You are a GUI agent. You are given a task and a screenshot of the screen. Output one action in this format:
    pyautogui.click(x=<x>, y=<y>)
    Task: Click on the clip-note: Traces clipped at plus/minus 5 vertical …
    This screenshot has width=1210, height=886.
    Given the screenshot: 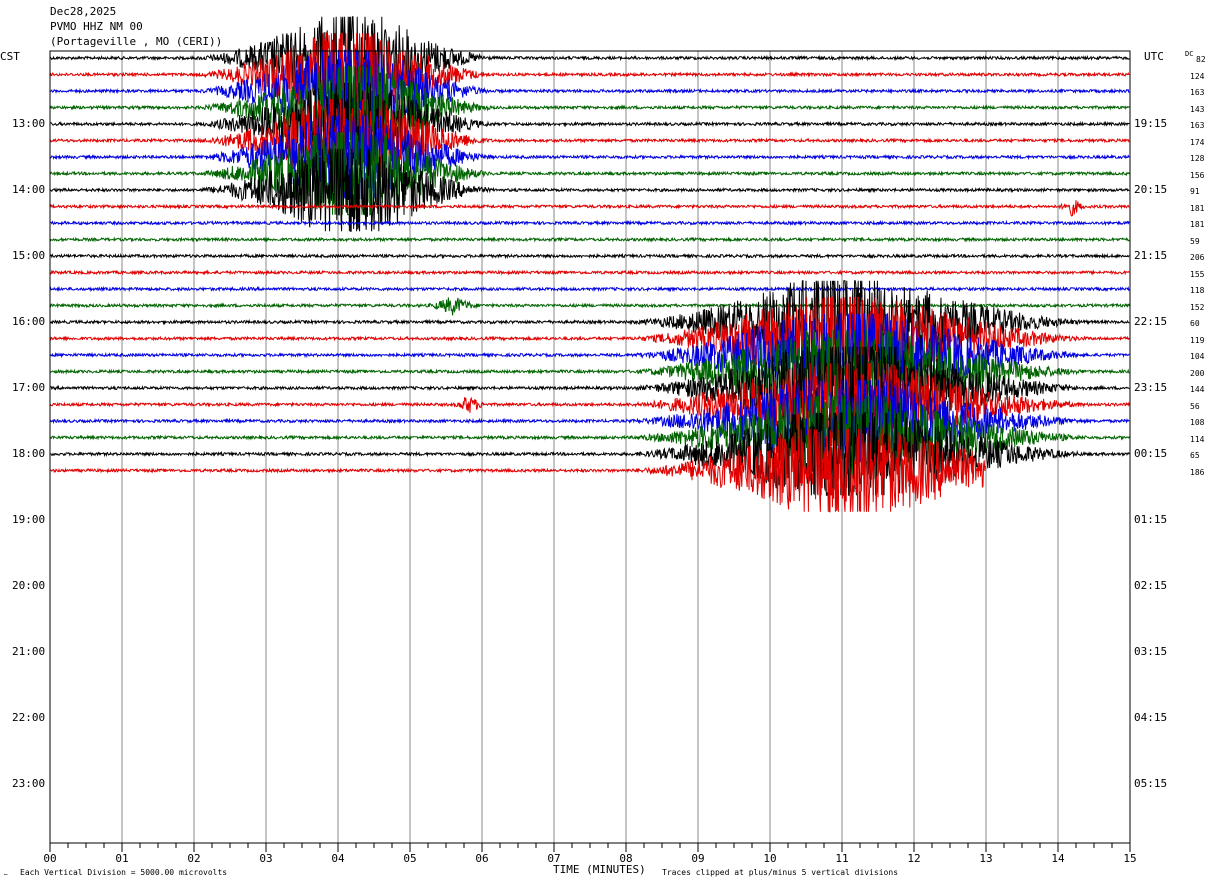 What is the action you would take?
    pyautogui.click(x=780, y=872)
    